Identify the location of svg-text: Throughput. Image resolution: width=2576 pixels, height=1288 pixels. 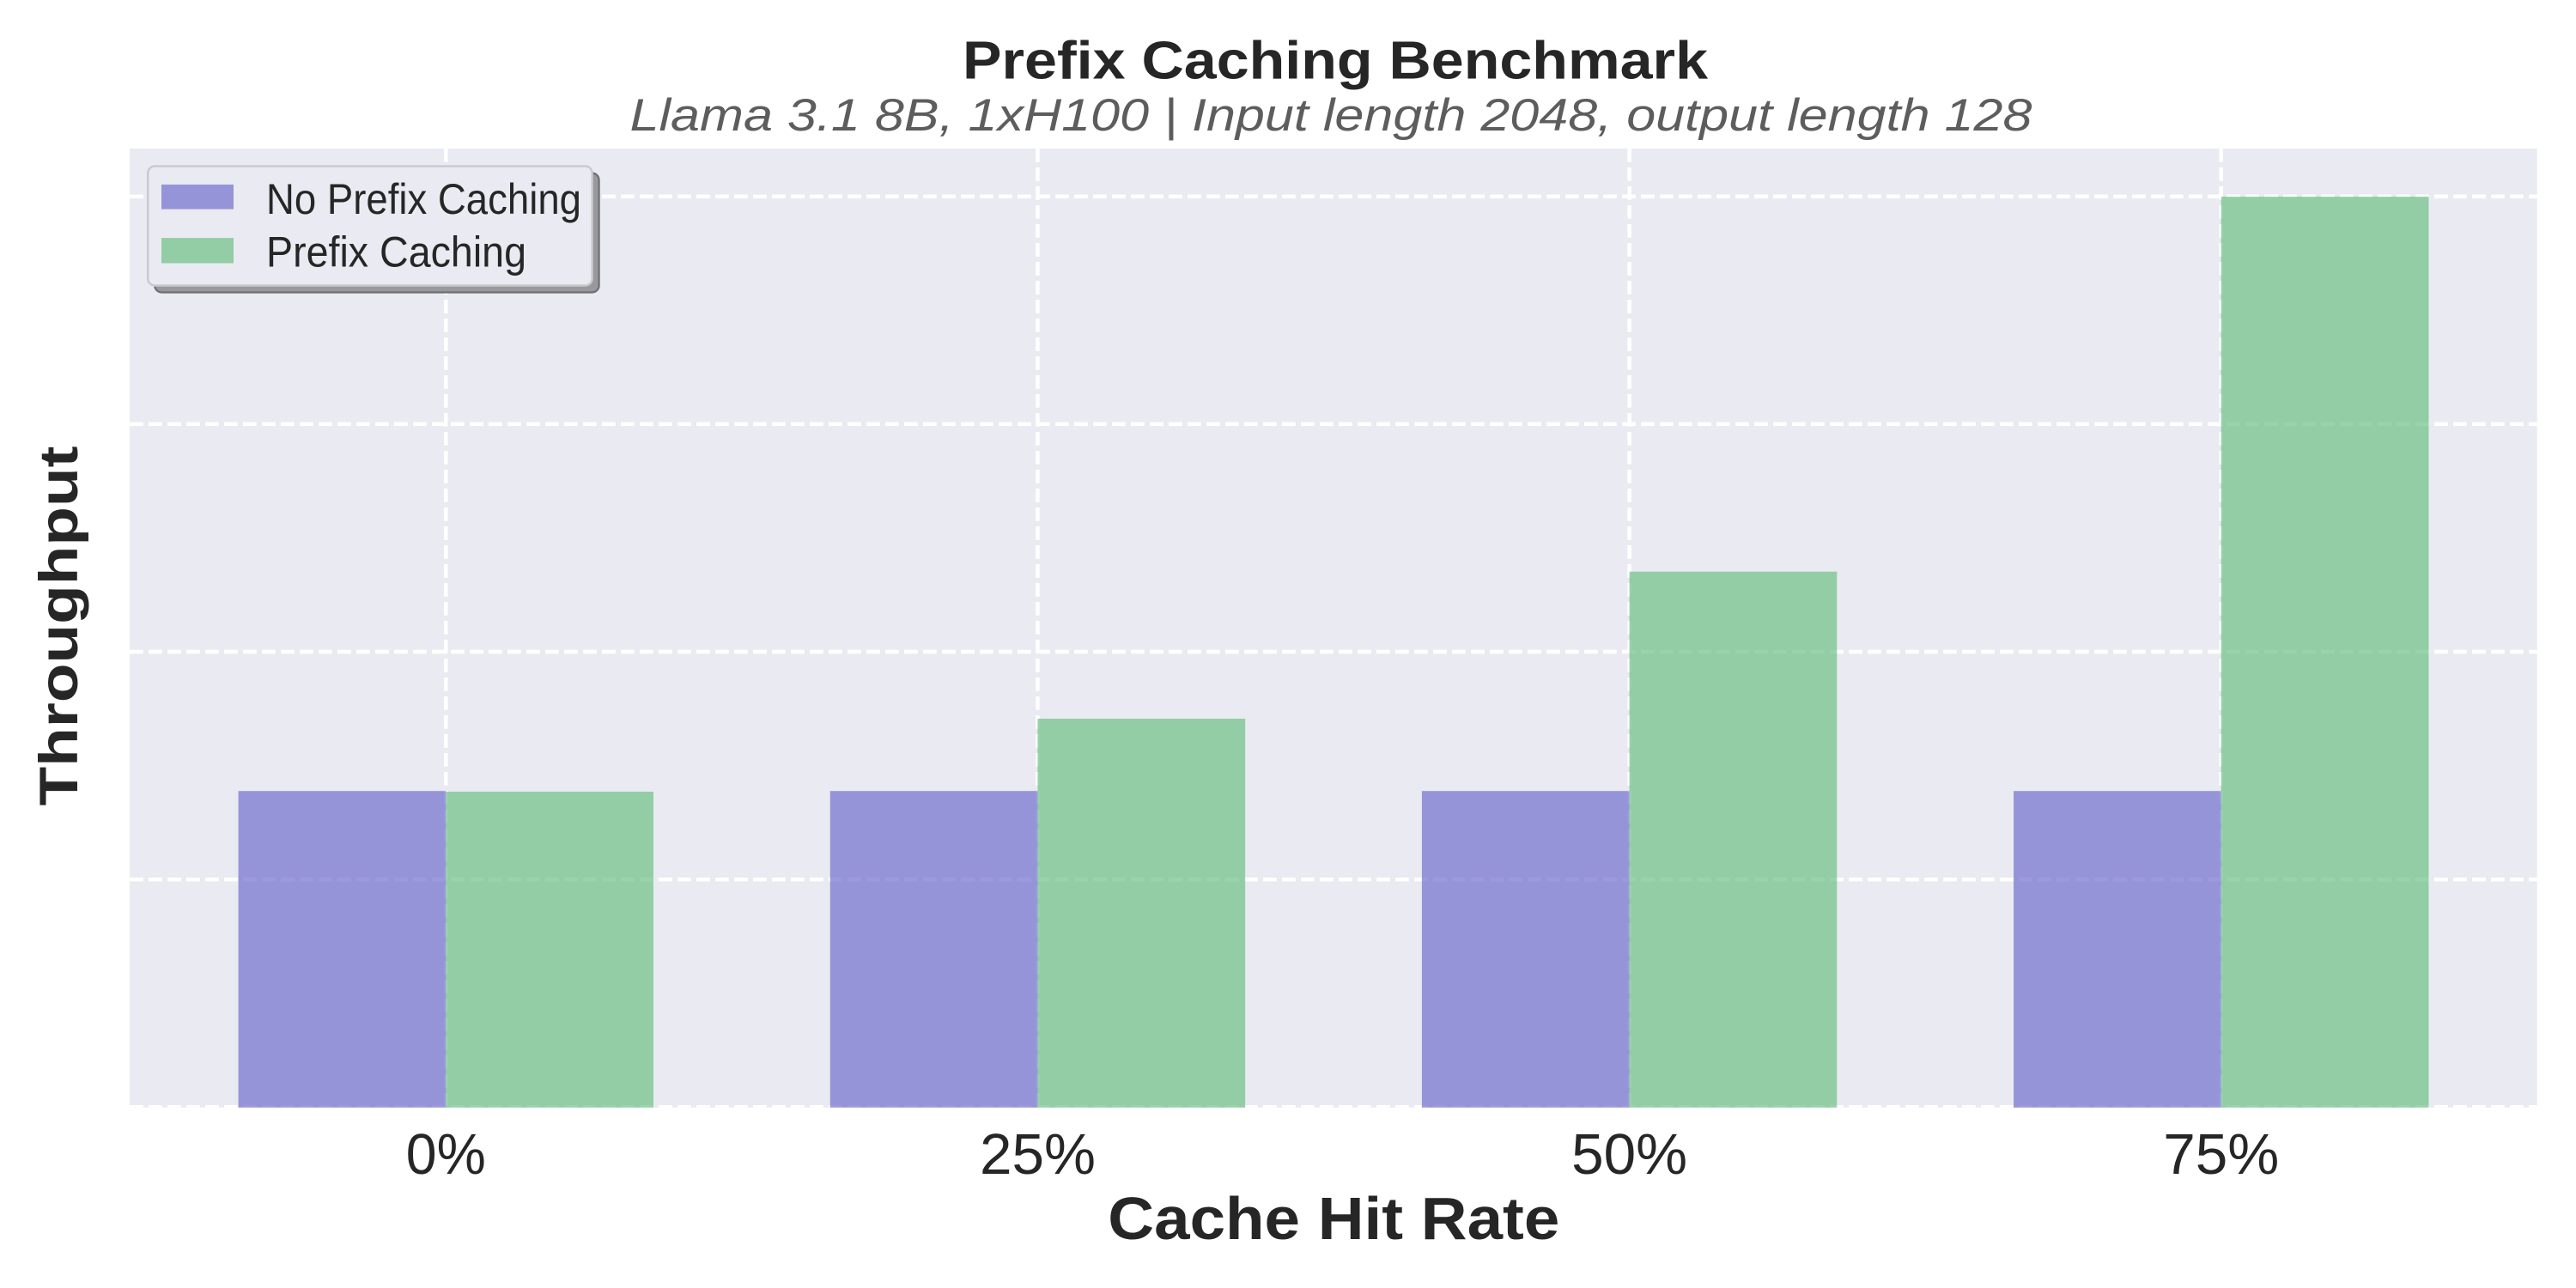
(59, 625).